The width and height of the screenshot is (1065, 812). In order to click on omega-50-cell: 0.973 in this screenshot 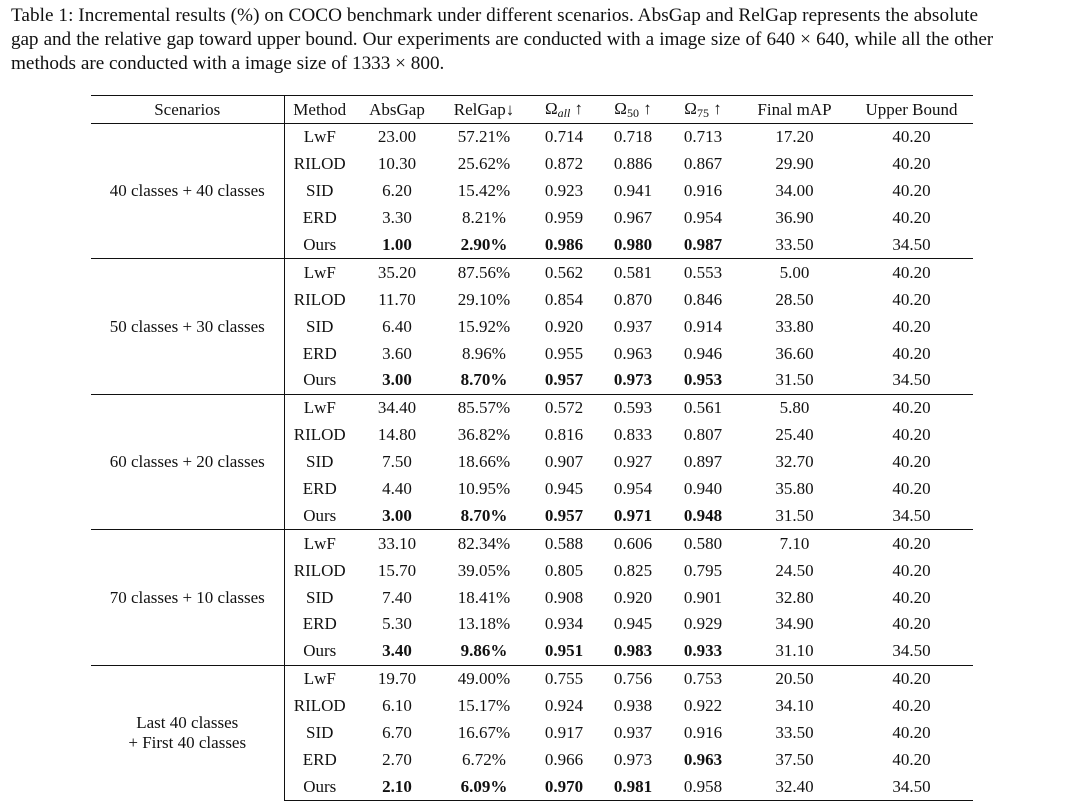, I will do `click(633, 759)`.